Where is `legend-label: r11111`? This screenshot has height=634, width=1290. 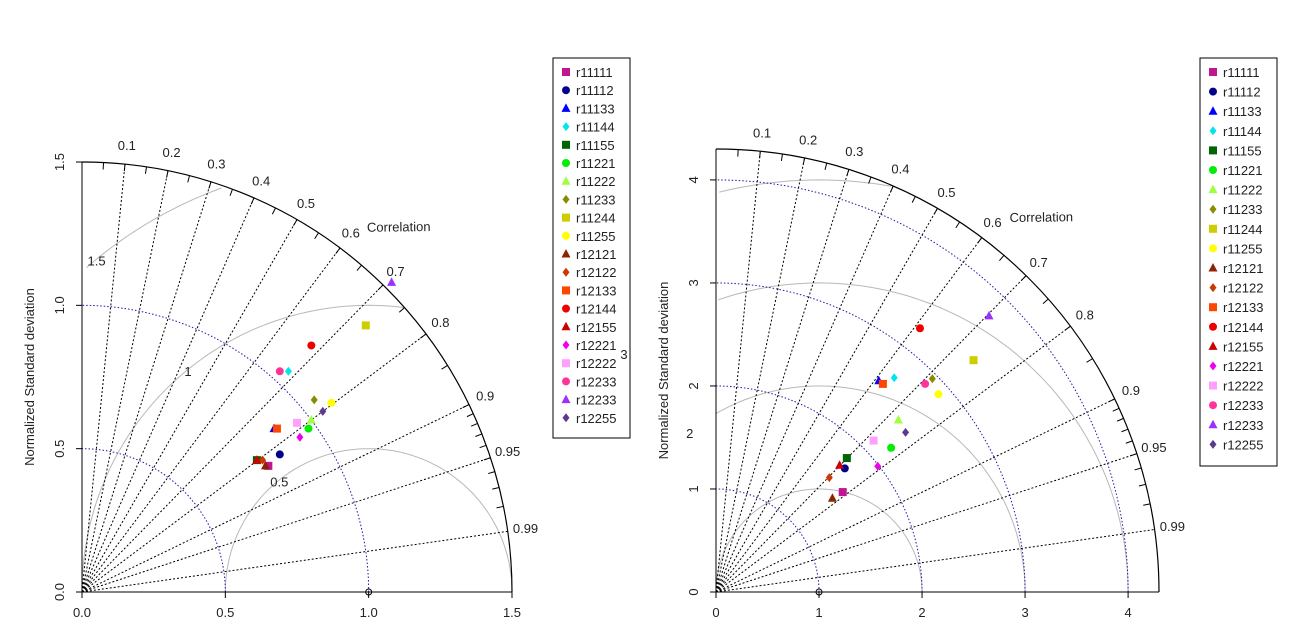
legend-label: r11111 is located at coordinates (594, 72).